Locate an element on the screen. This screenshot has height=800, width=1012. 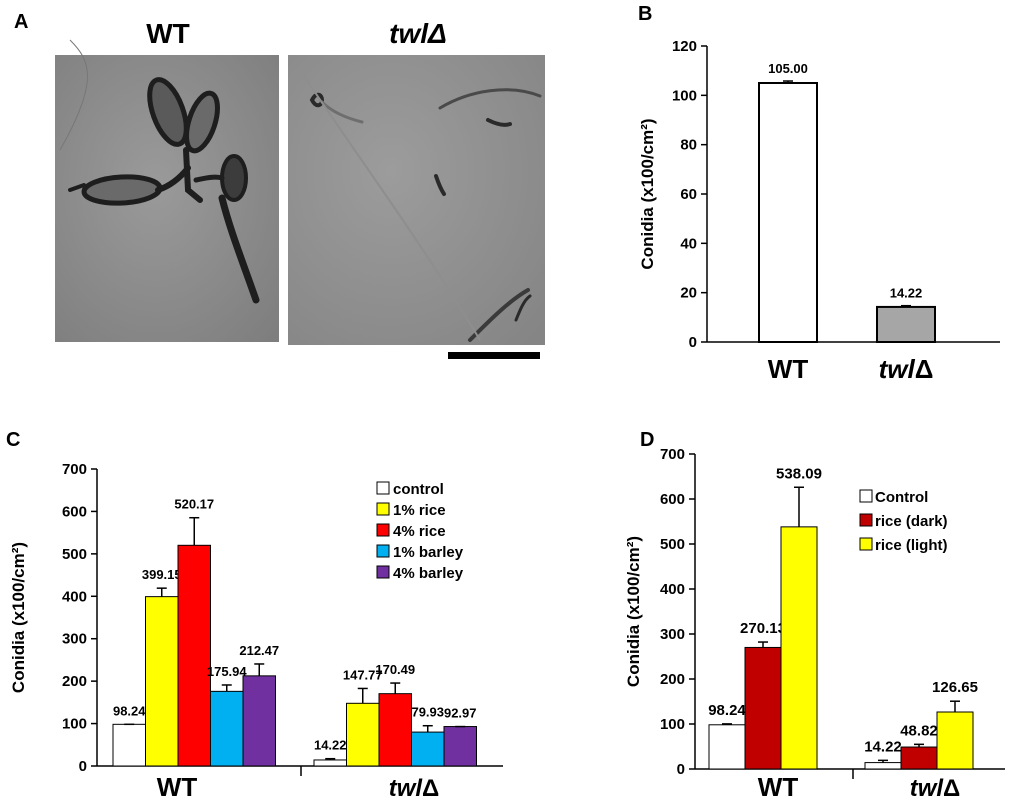
chart-d-legend-label-rice-dark: rice (dark) is located at coordinates (911, 521).